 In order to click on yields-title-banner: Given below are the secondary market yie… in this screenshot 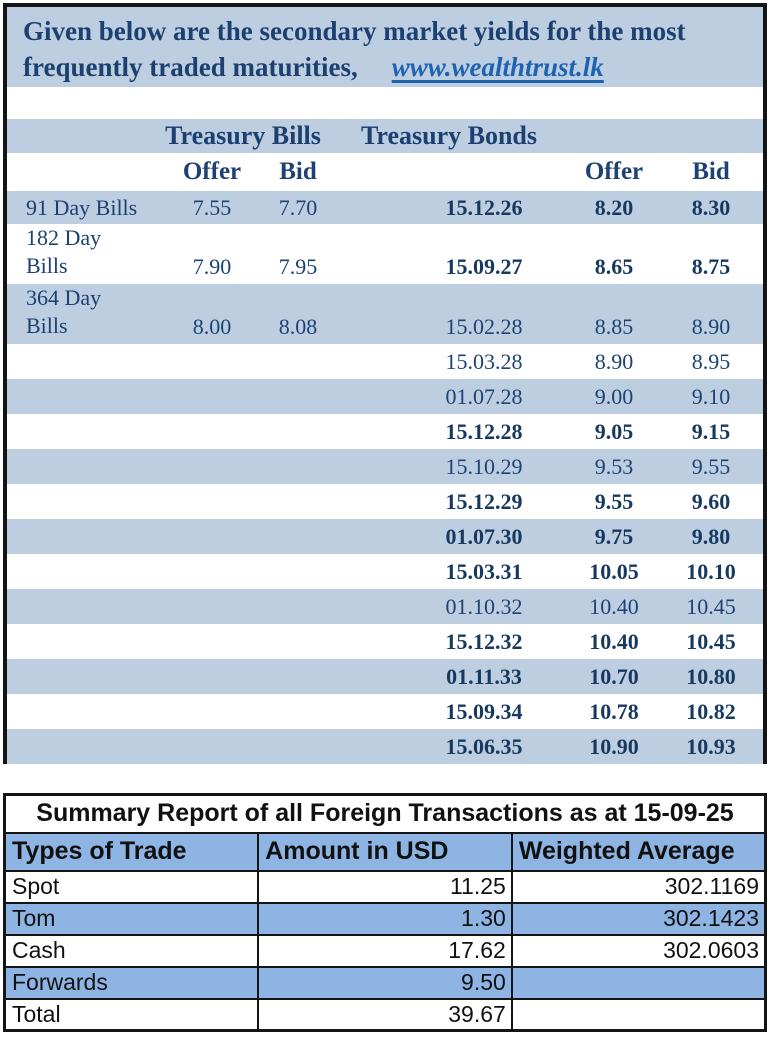, I will do `click(385, 47)`.